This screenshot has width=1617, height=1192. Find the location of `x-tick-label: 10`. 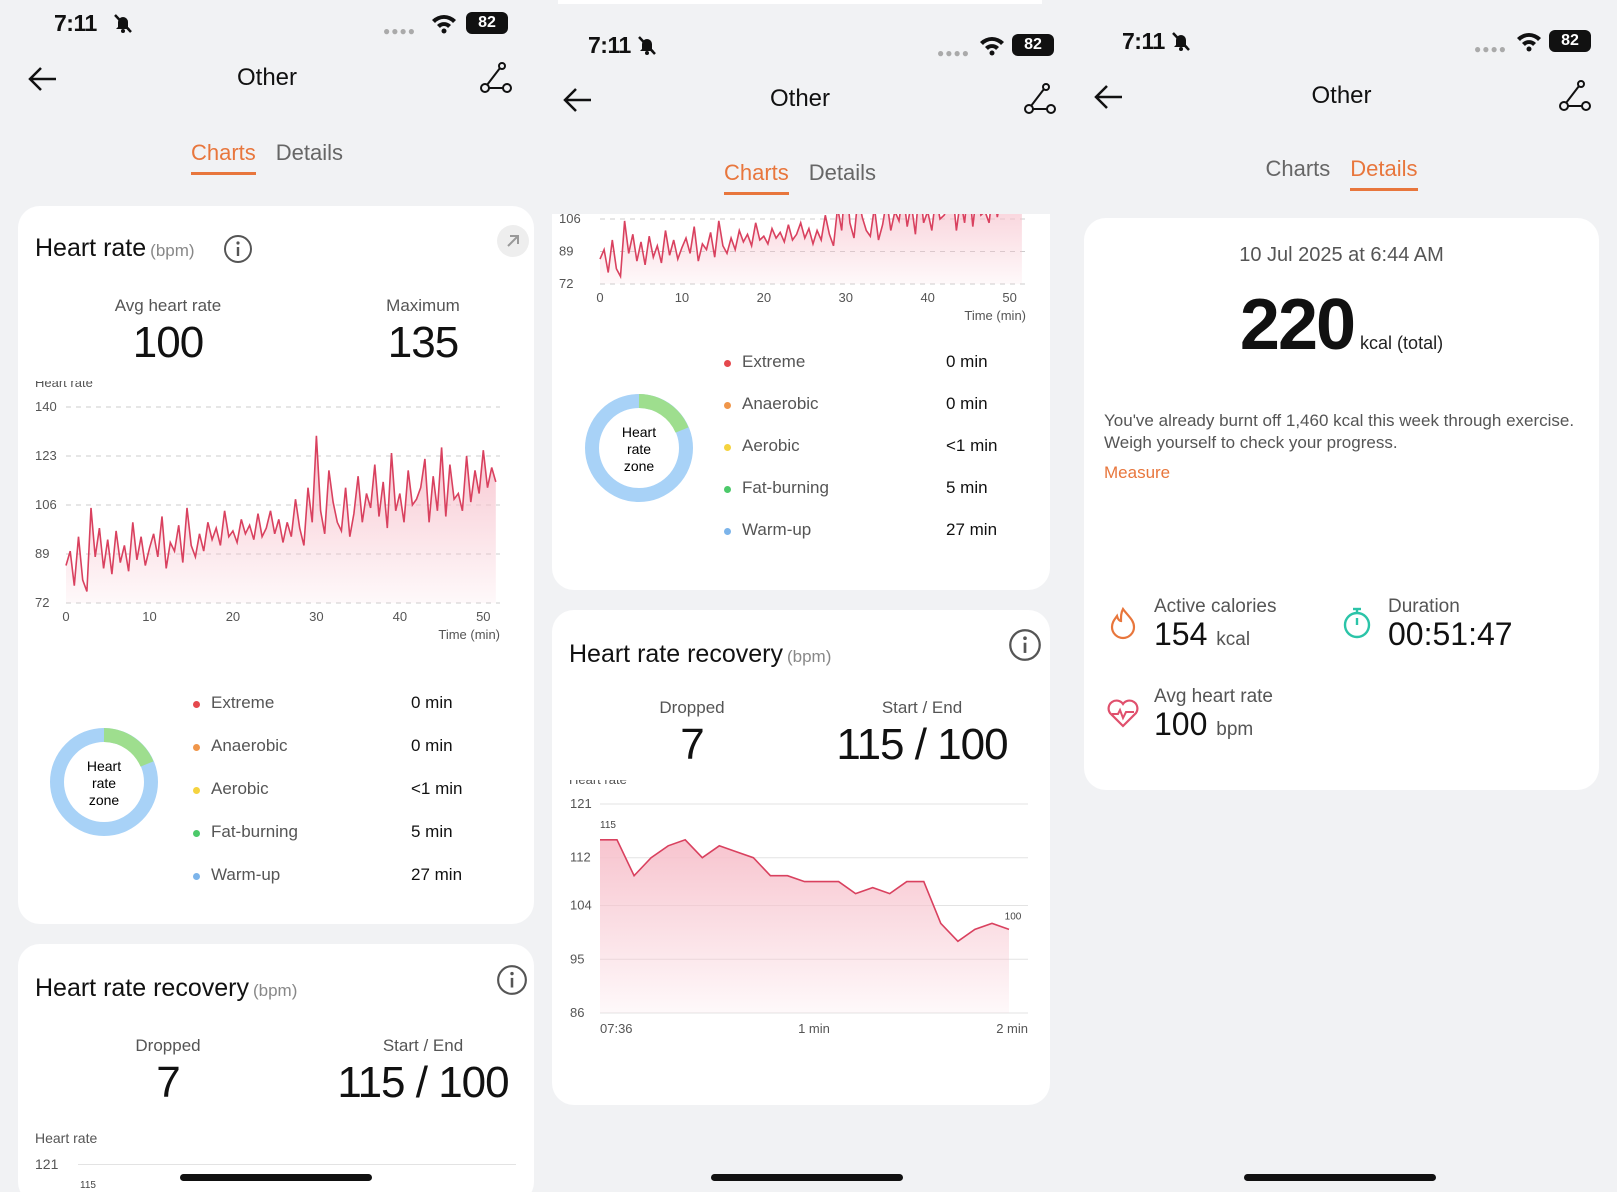

x-tick-label: 10 is located at coordinates (149, 616).